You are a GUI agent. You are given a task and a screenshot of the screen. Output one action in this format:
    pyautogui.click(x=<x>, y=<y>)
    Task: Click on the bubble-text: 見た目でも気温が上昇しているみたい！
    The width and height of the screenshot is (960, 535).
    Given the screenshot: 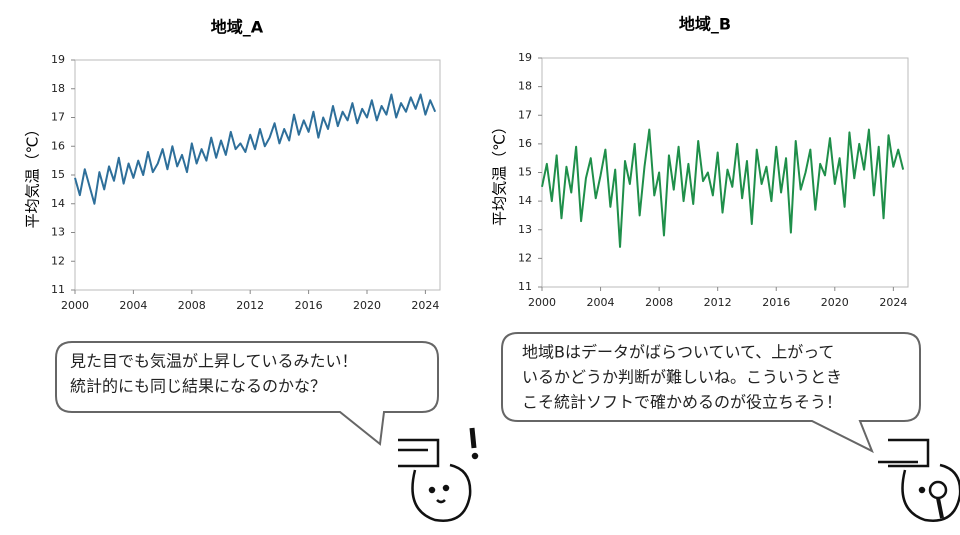 What is the action you would take?
    pyautogui.click(x=214, y=361)
    